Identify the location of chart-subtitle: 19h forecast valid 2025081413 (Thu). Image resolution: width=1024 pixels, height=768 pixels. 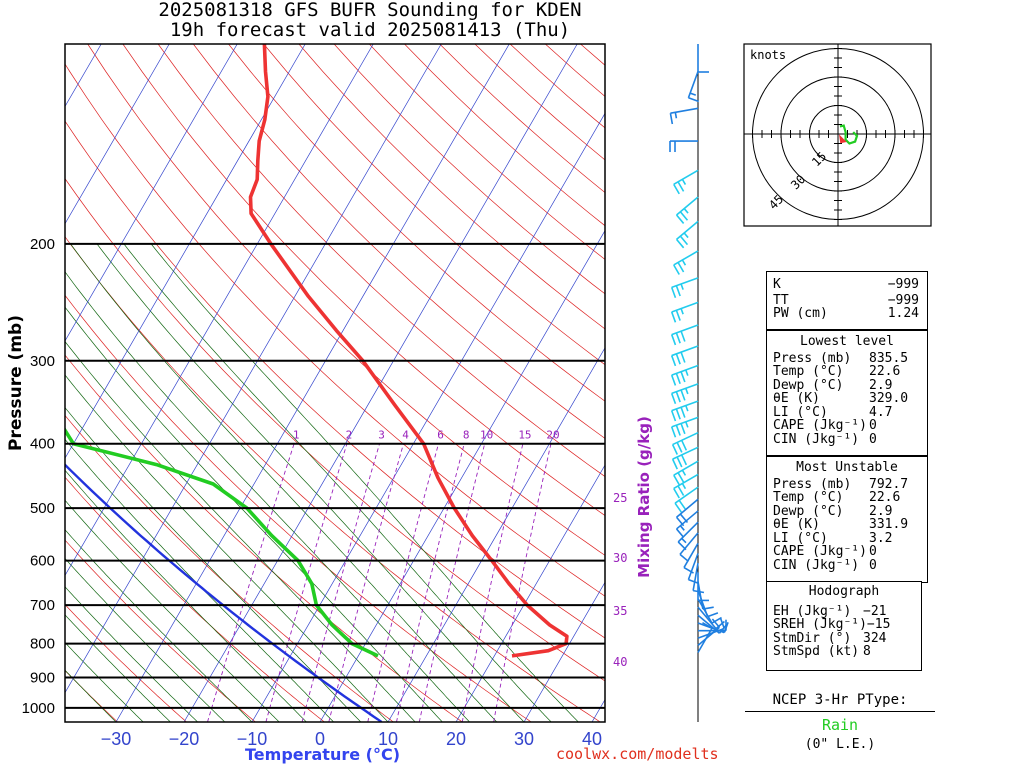
(370, 30).